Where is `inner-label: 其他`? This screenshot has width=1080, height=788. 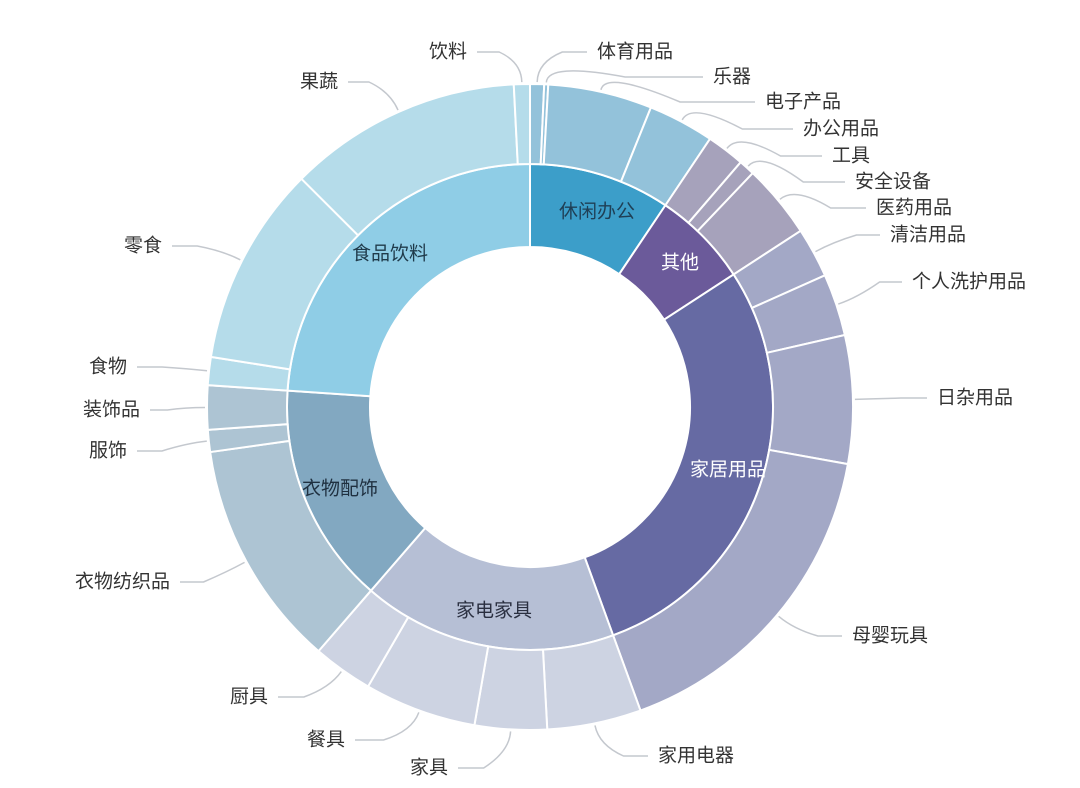
inner-label: 其他 is located at coordinates (680, 263).